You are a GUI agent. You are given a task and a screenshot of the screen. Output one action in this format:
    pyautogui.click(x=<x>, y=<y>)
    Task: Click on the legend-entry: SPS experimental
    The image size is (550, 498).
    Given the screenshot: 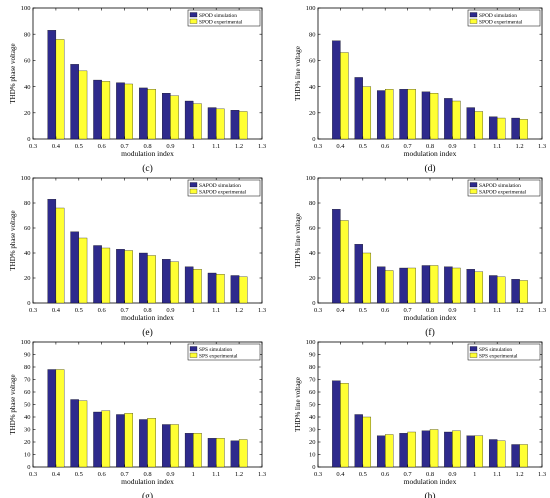 What is the action you would take?
    pyautogui.click(x=498, y=356)
    